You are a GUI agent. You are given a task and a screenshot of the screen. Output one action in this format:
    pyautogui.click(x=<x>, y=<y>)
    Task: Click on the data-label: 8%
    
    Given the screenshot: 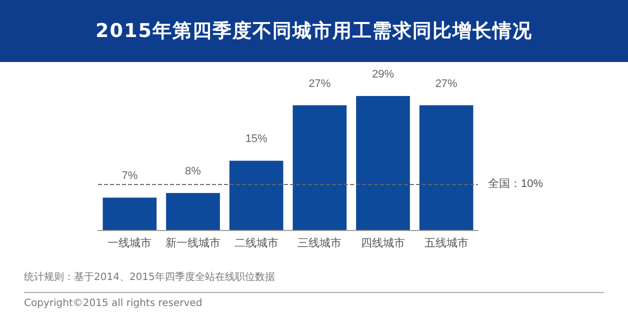 What is the action you would take?
    pyautogui.click(x=193, y=172)
    